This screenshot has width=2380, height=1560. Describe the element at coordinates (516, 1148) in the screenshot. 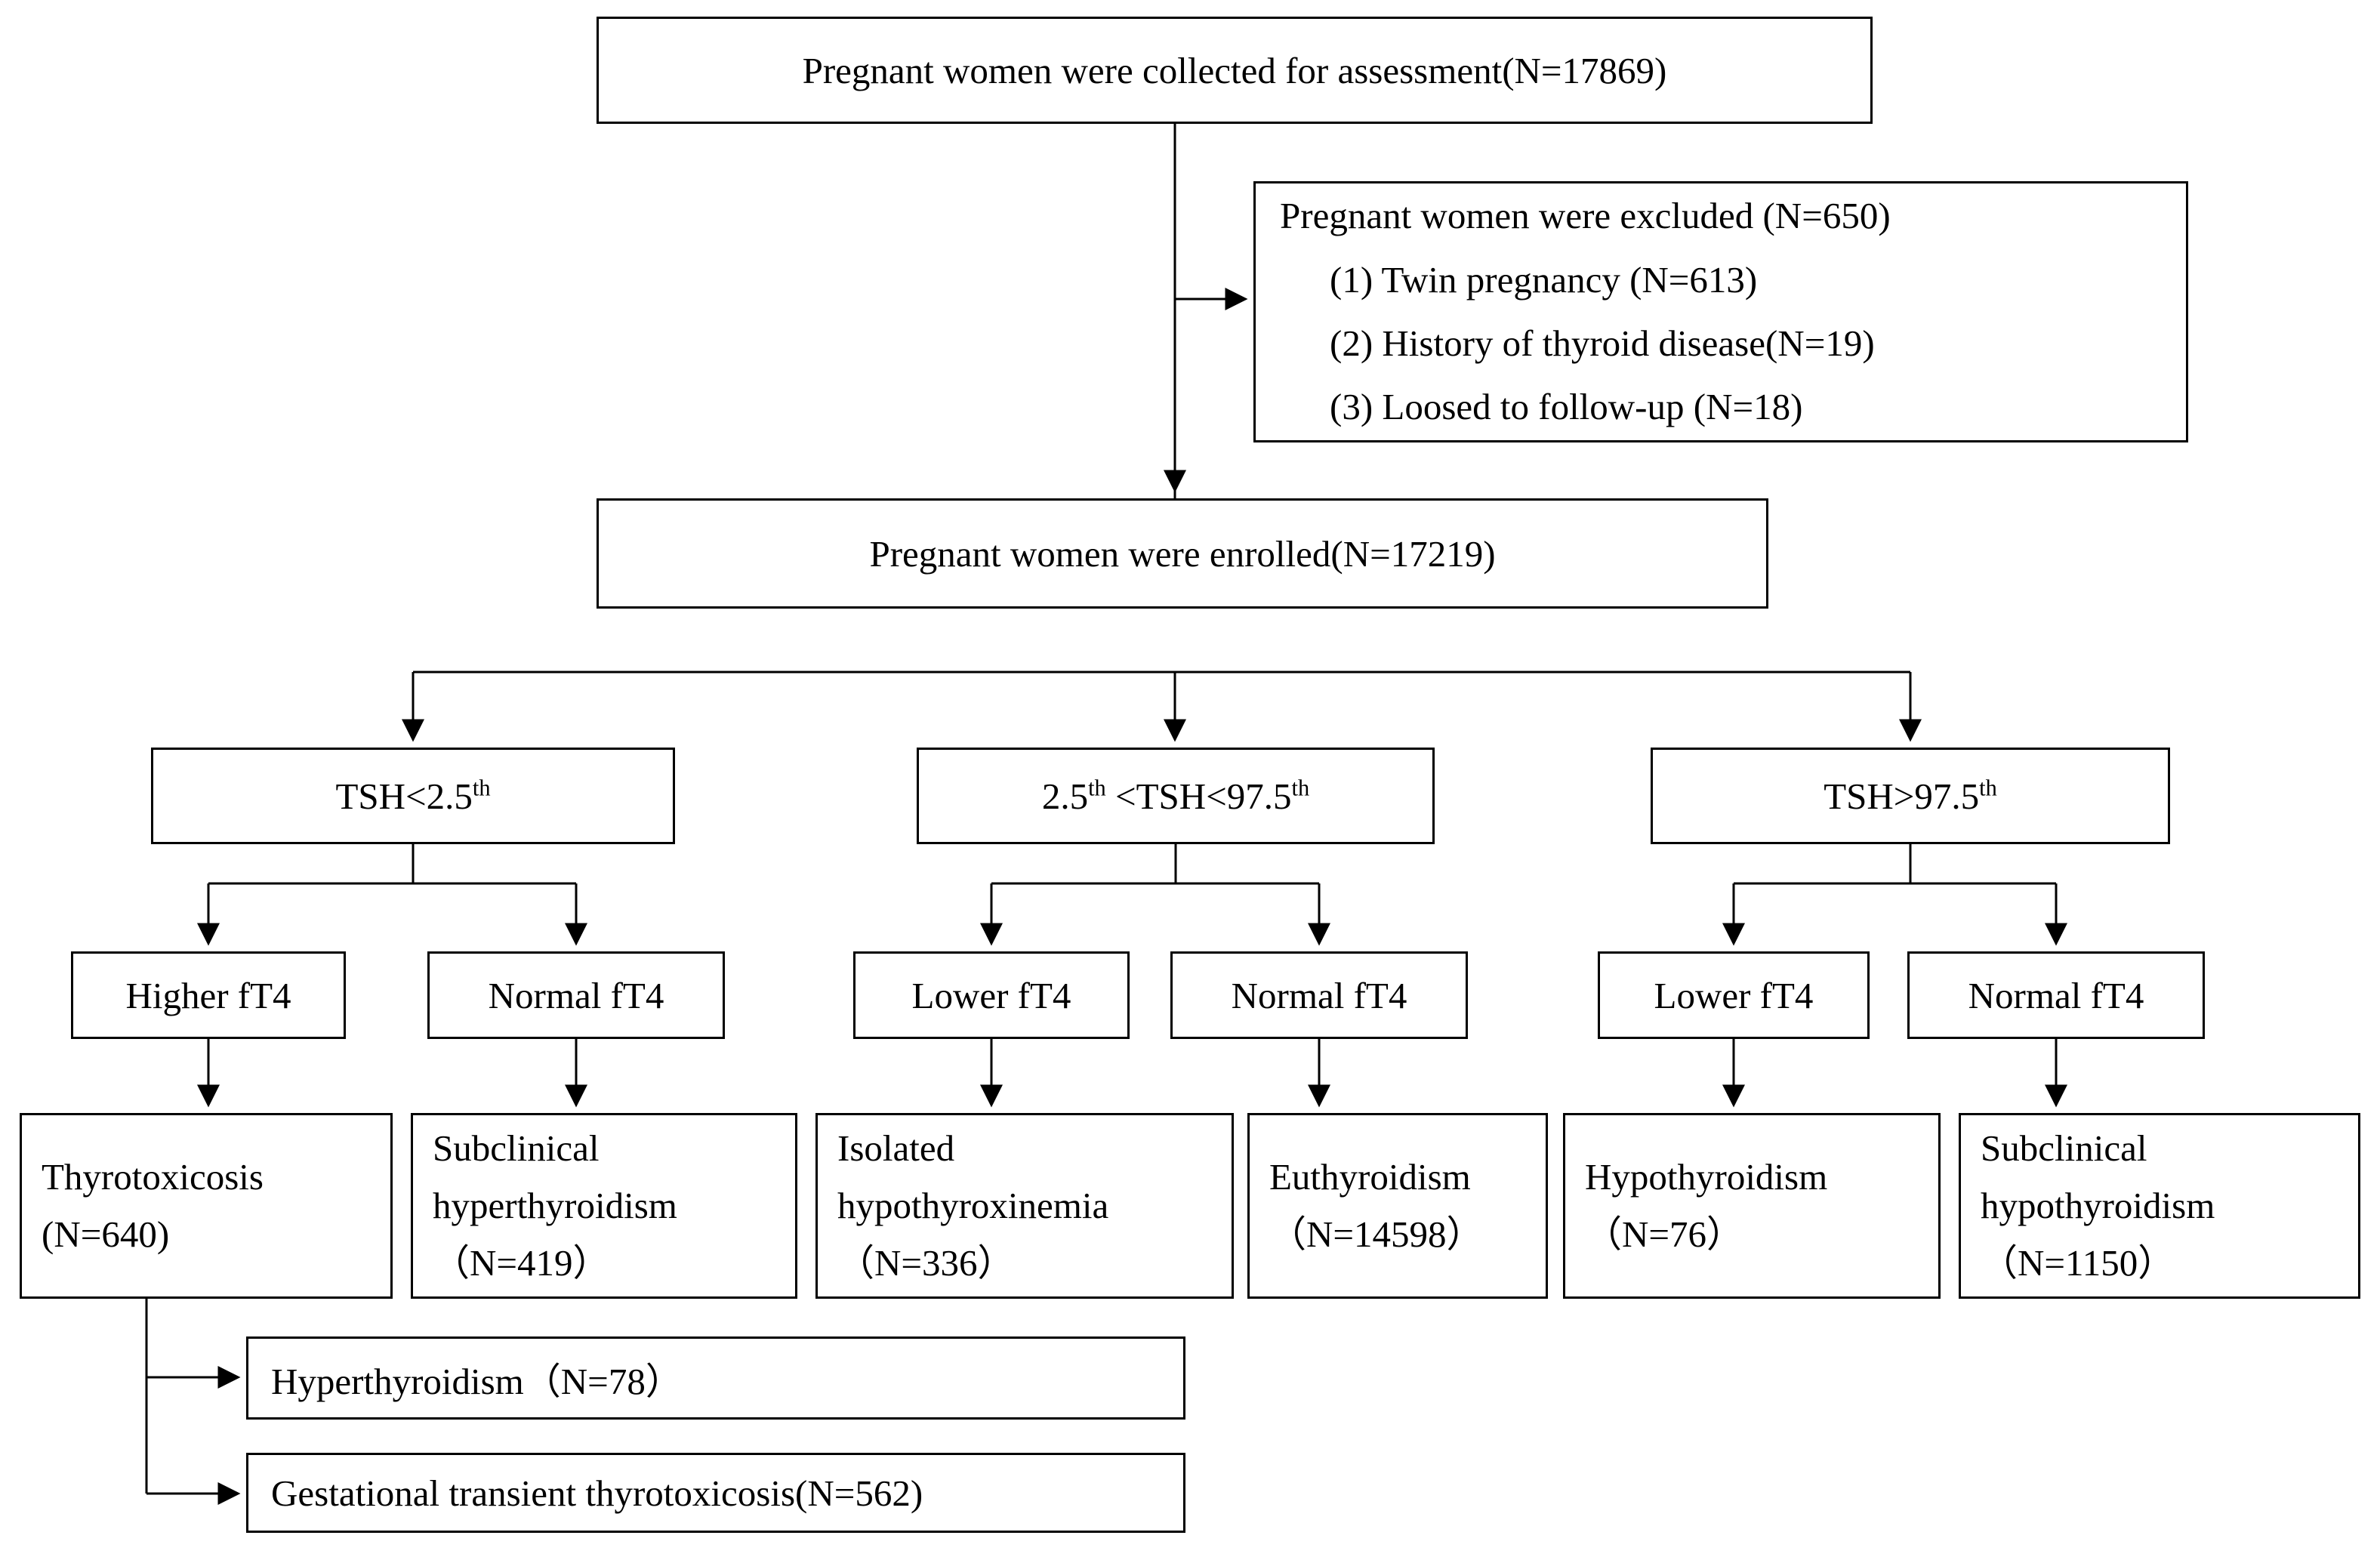

I see `subclinical-hyper-line1: Subclinical` at that location.